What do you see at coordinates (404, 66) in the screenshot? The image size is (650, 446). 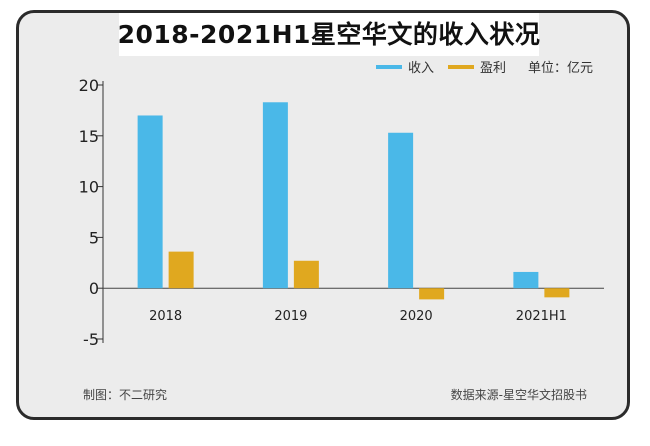 I see `legend-item-revenue: 收入` at bounding box center [404, 66].